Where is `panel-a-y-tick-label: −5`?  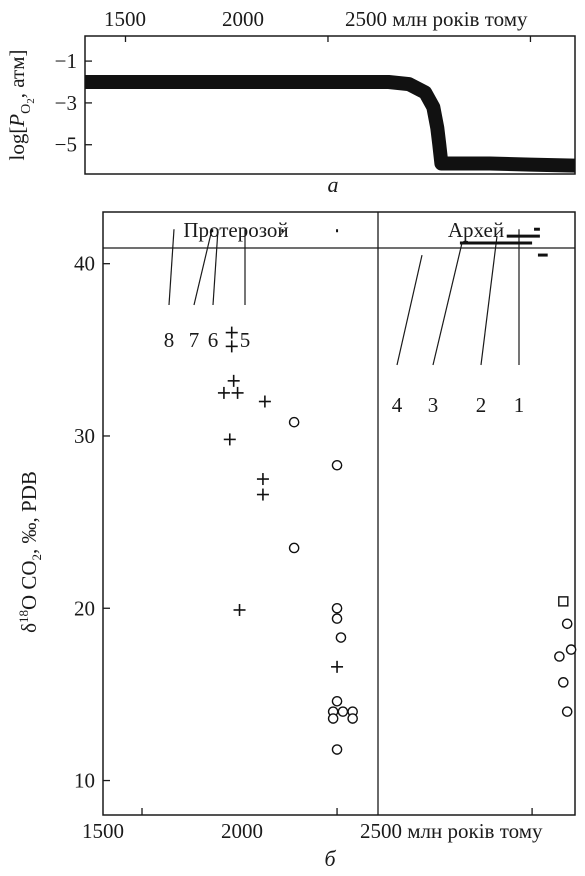
panel-a-y-tick-label: −5 is located at coordinates (66, 145).